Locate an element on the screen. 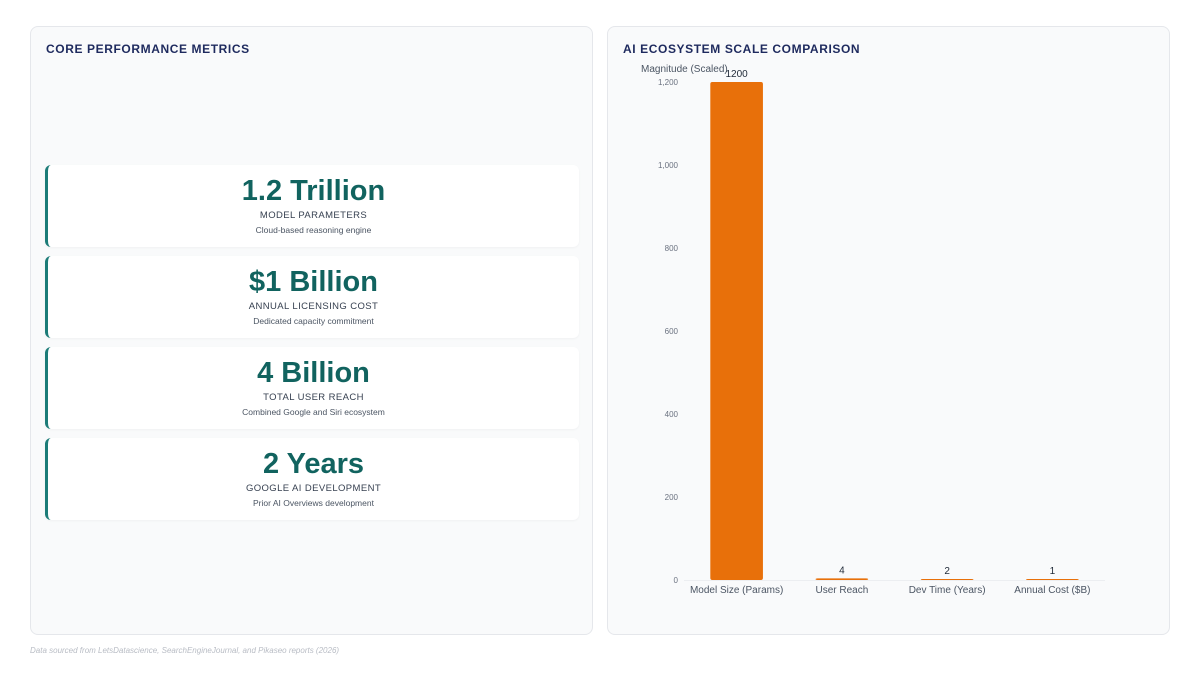  metric-label: ANNUAL LICENSING COST is located at coordinates (313, 306).